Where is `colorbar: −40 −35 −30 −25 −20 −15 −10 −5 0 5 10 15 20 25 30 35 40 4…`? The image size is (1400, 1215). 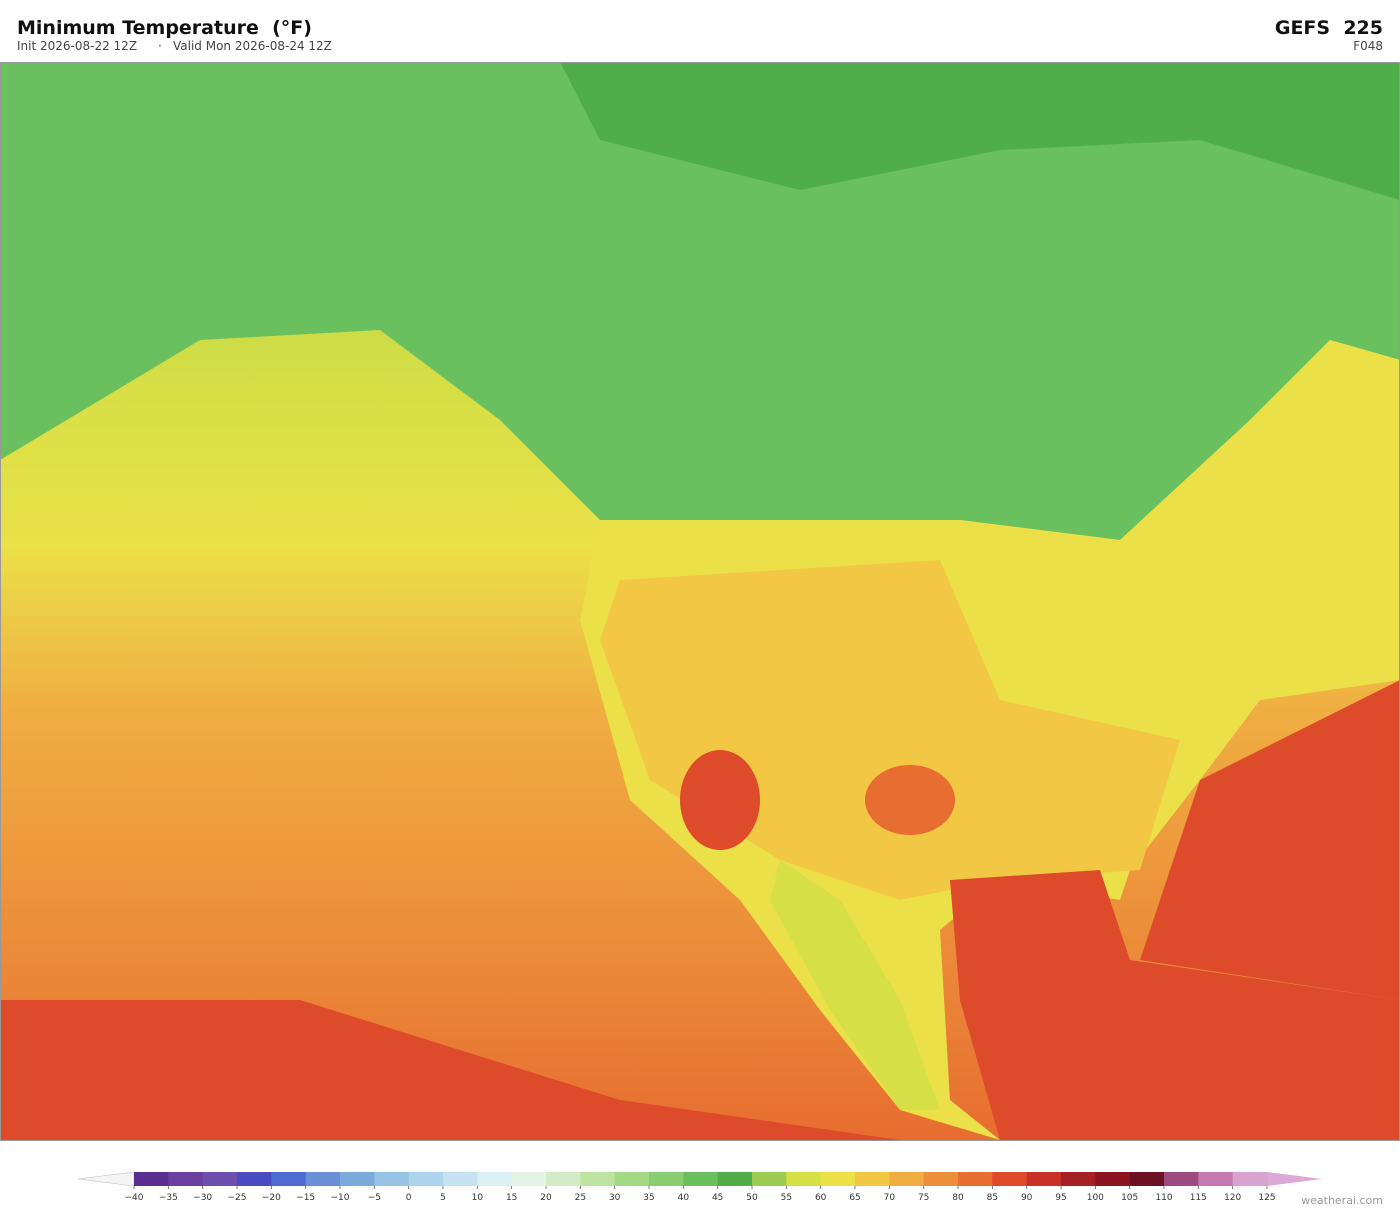
colorbar: −40 −35 −30 −25 −20 −15 −10 −5 0 5 10 15 20 25 30 35 40 4… is located at coordinates (699, 1187).